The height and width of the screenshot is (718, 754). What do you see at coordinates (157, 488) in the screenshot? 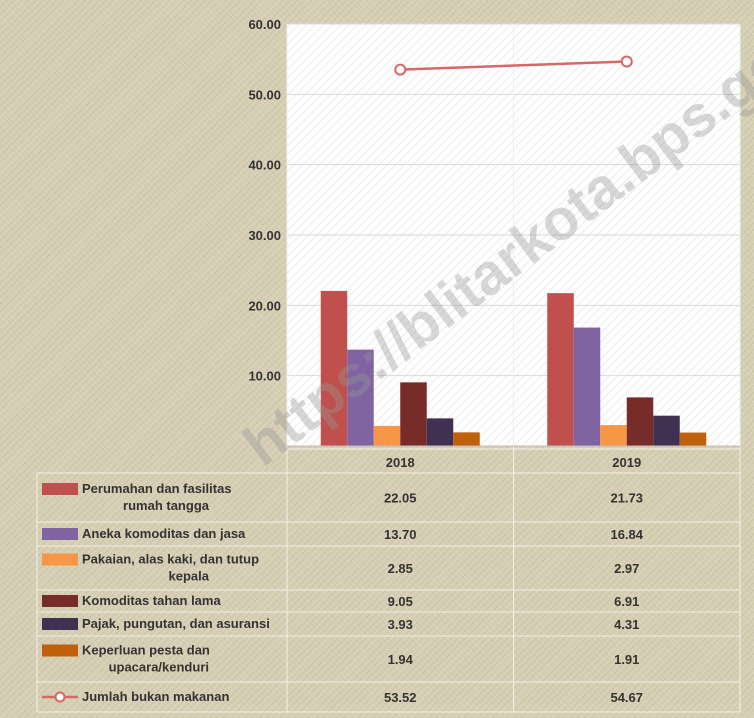
I see `legend-label: Perumahan dan fasilitas` at bounding box center [157, 488].